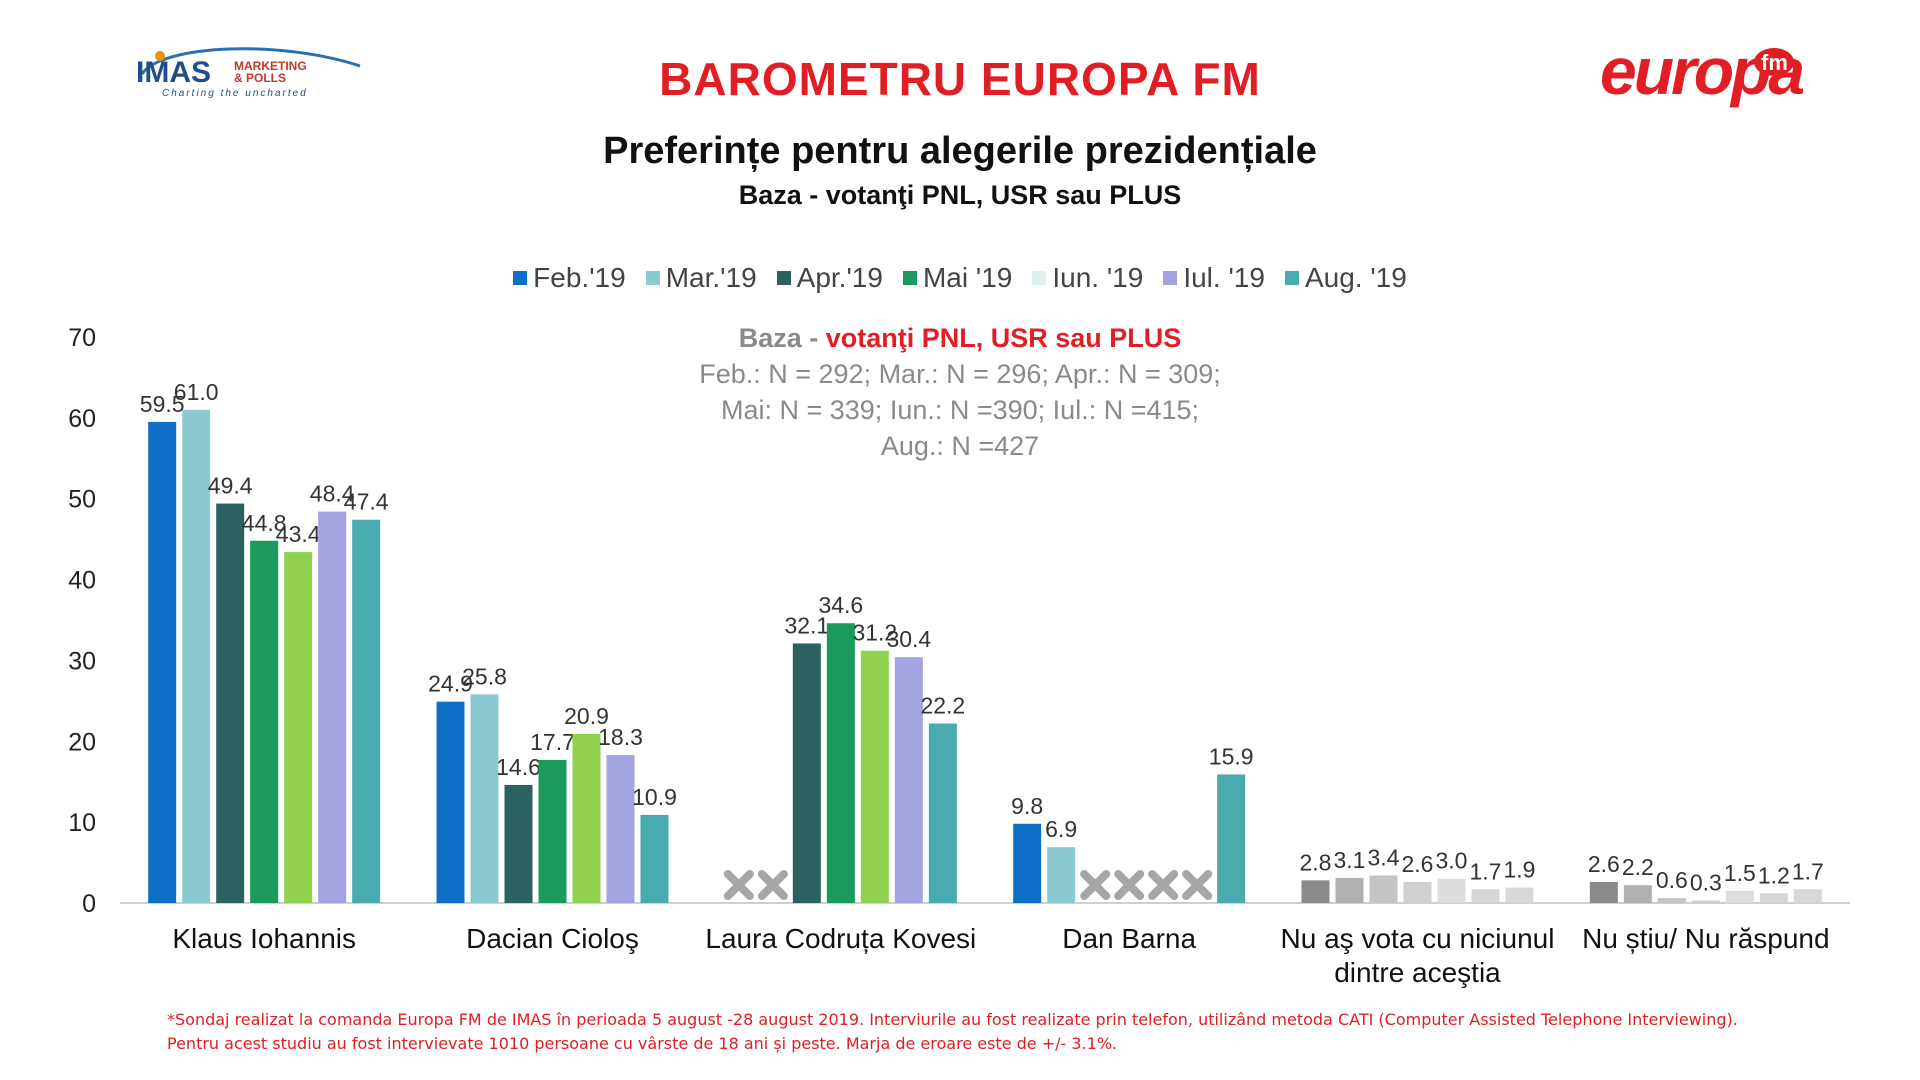 Image resolution: width=1920 pixels, height=1080 pixels. What do you see at coordinates (711, 277) in the screenshot?
I see `legend-label: Mar.'19` at bounding box center [711, 277].